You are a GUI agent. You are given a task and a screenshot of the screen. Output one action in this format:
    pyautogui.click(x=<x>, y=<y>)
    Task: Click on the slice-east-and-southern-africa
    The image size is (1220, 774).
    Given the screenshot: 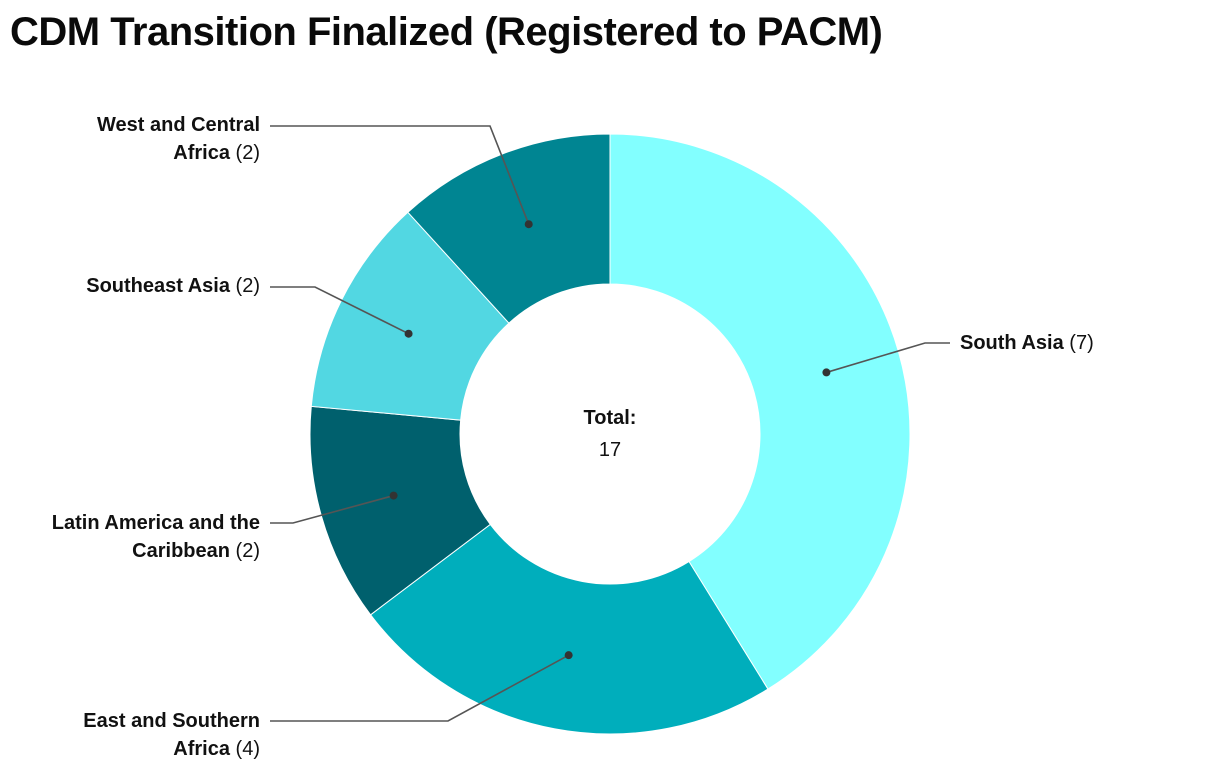 What is the action you would take?
    pyautogui.click(x=569, y=629)
    